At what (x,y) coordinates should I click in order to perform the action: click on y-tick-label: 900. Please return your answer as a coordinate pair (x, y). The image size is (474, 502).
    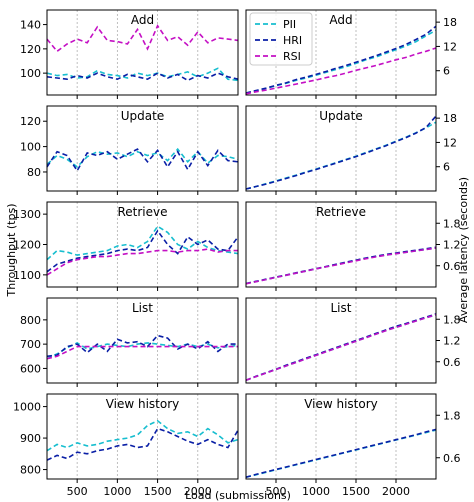
    Looking at the image, I should click on (30, 438).